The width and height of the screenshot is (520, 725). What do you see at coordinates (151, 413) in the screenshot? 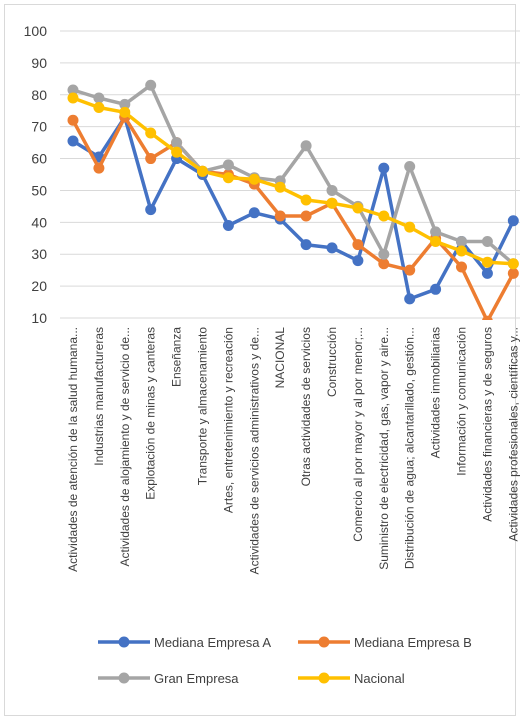
I see `x-tick-label: Explotación de minas y canteras` at bounding box center [151, 413].